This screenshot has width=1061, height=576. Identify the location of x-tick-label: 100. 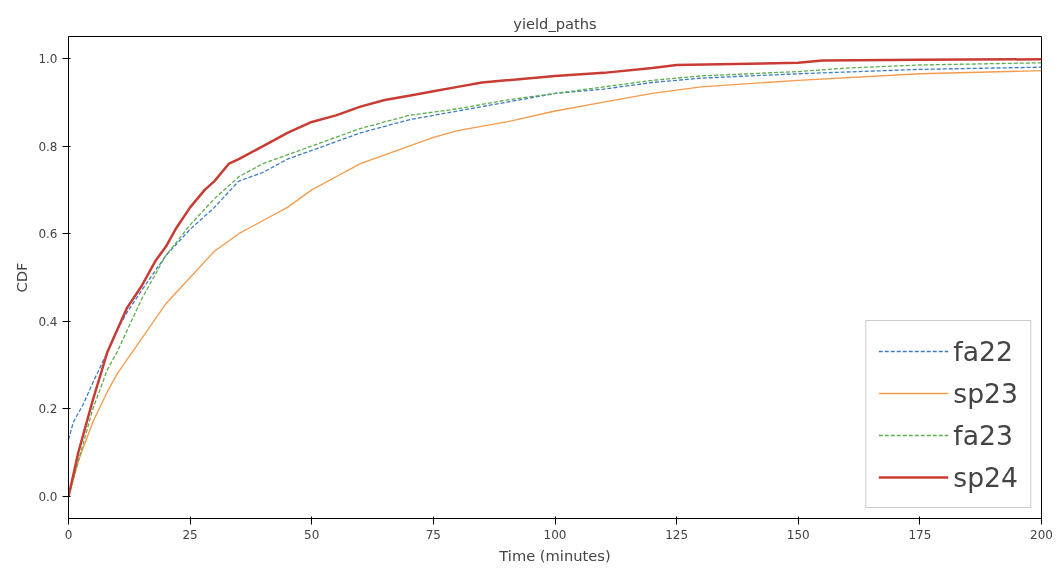
(555, 534).